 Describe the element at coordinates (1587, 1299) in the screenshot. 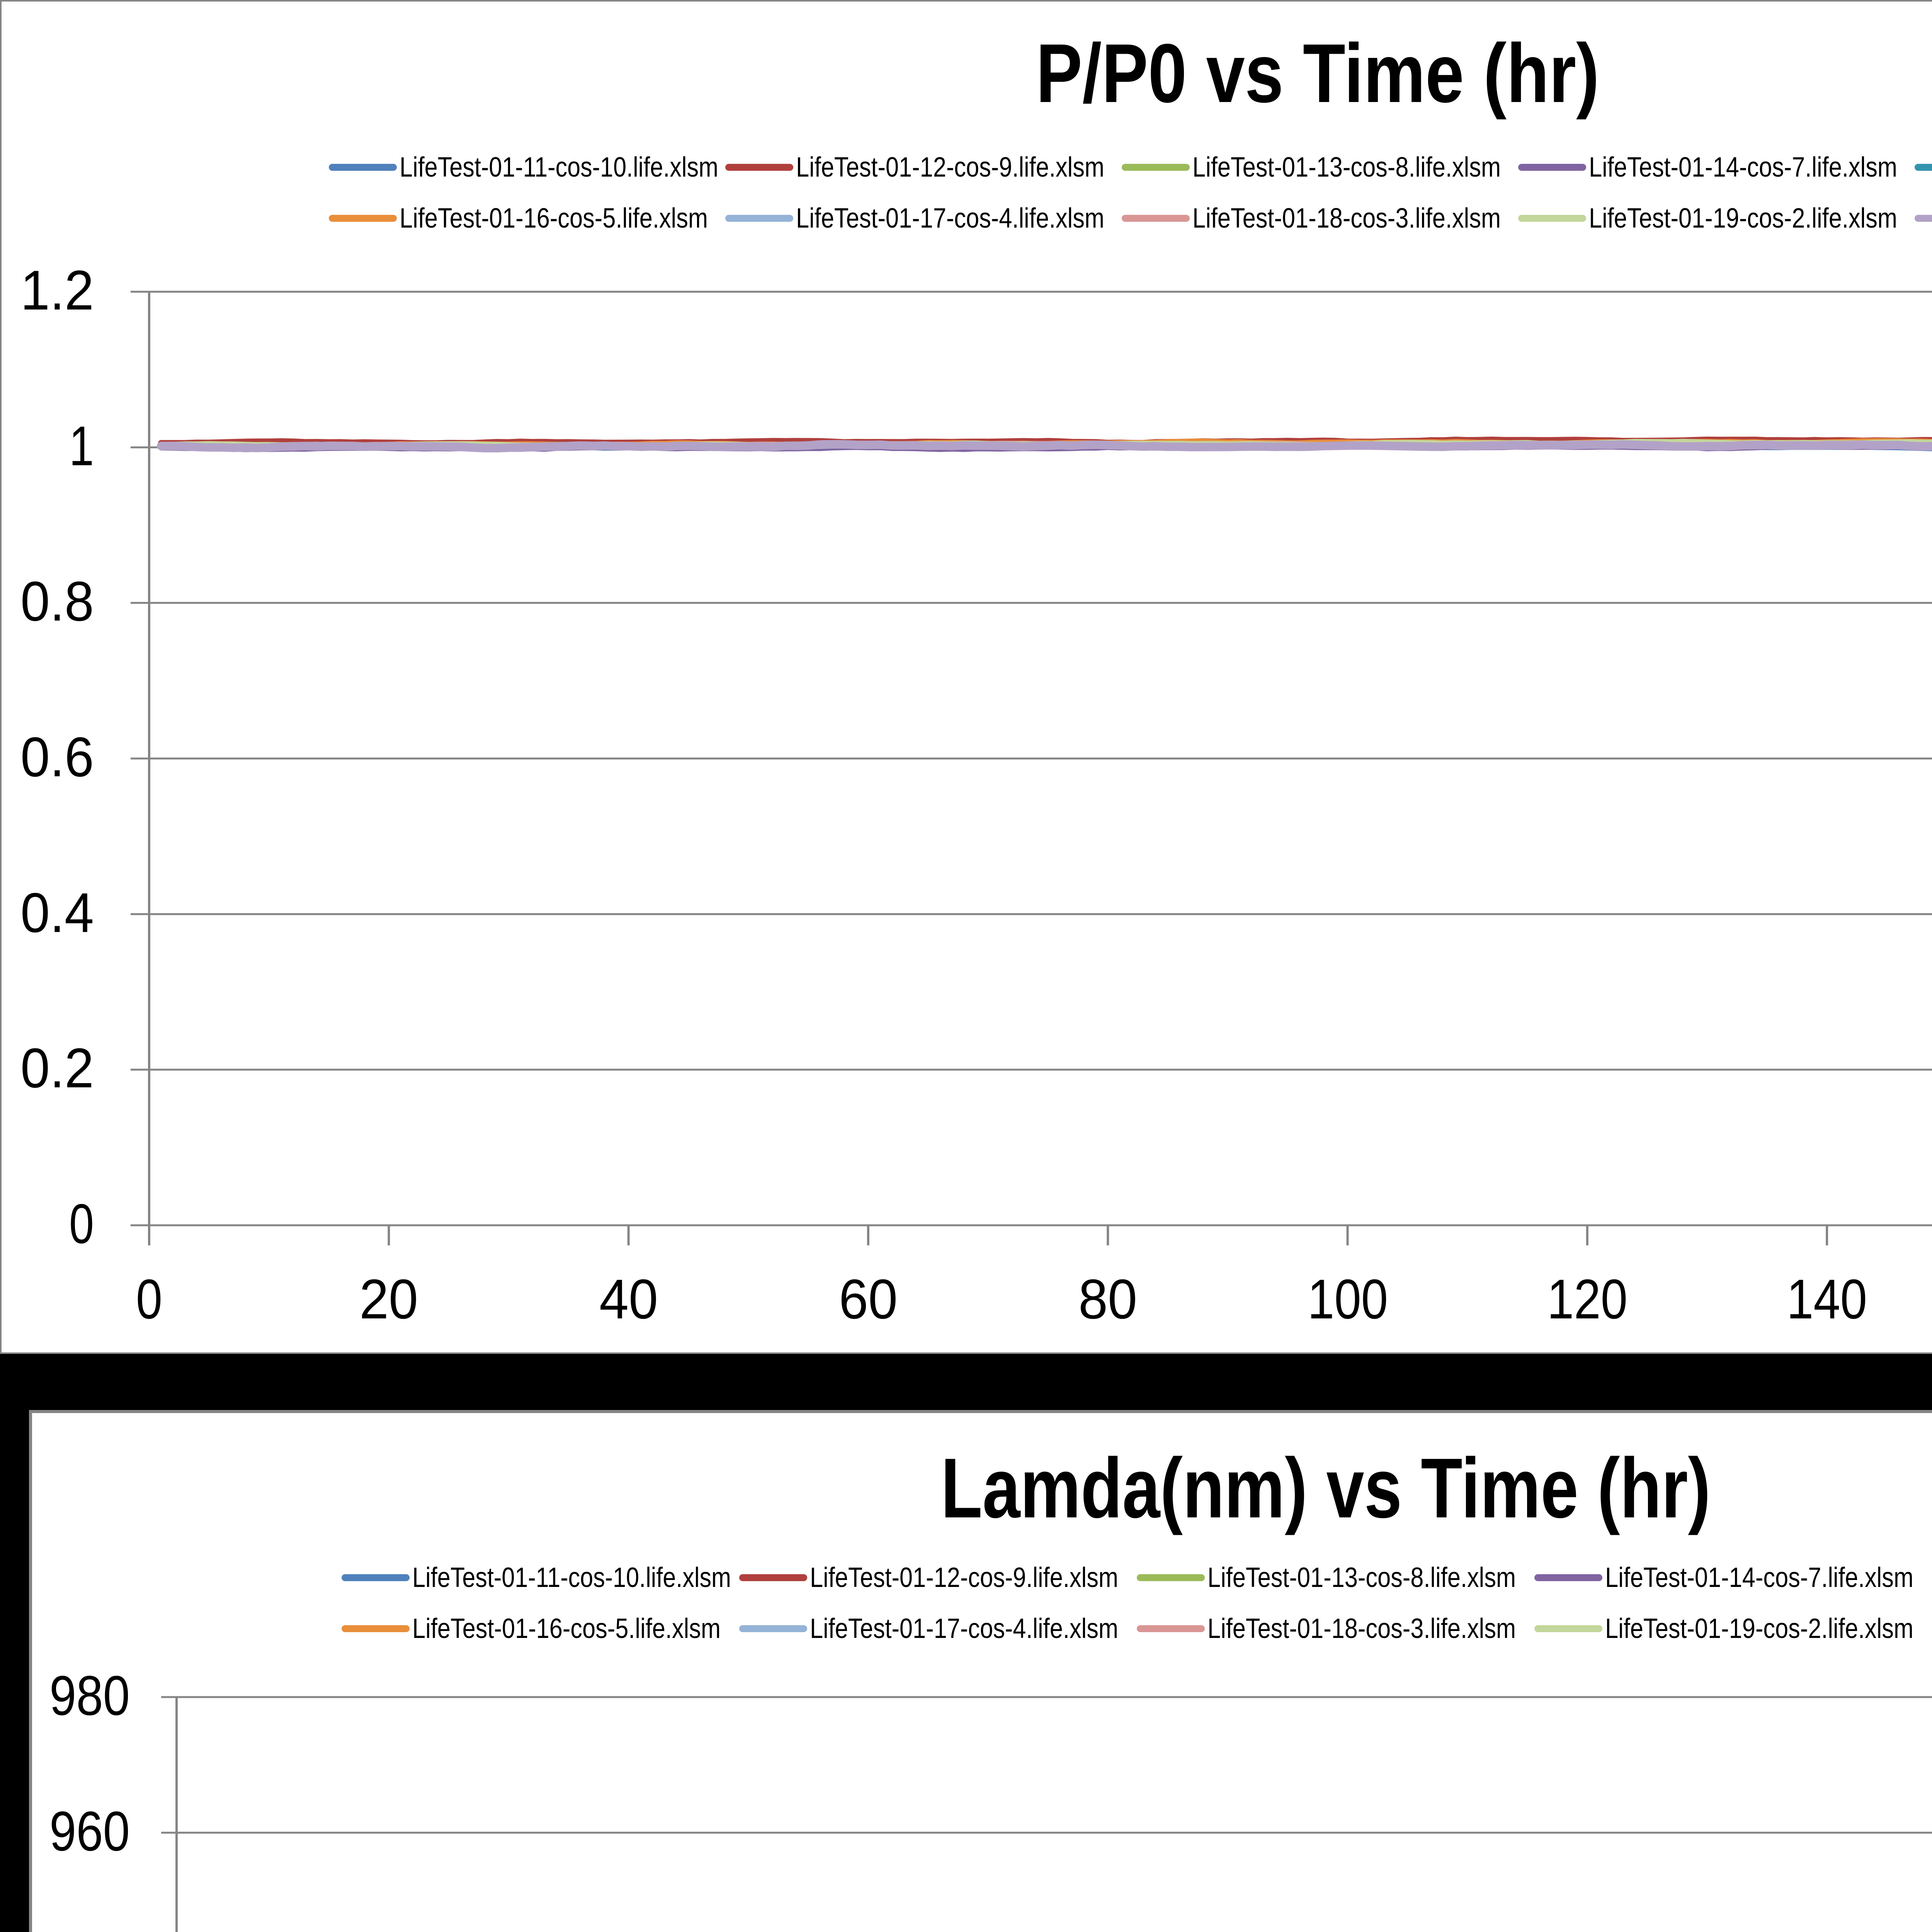

I see `svg-text: 120` at that location.